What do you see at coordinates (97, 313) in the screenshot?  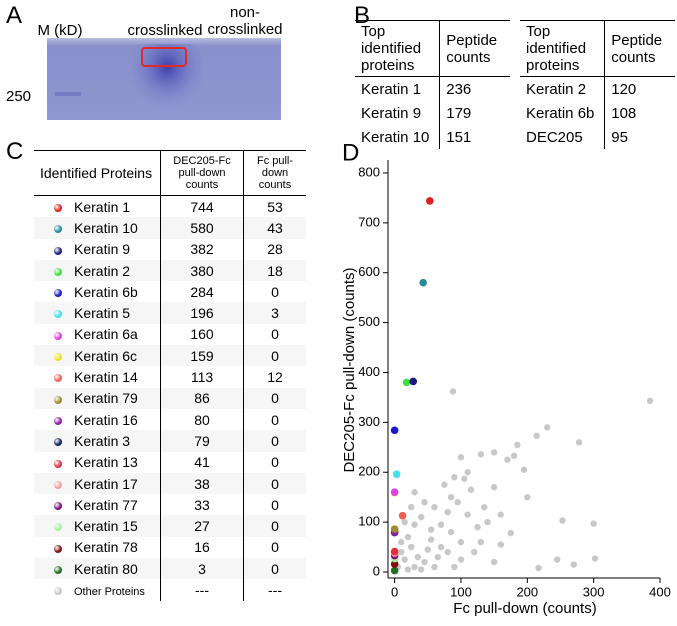 I see `cell: Keratin 5` at bounding box center [97, 313].